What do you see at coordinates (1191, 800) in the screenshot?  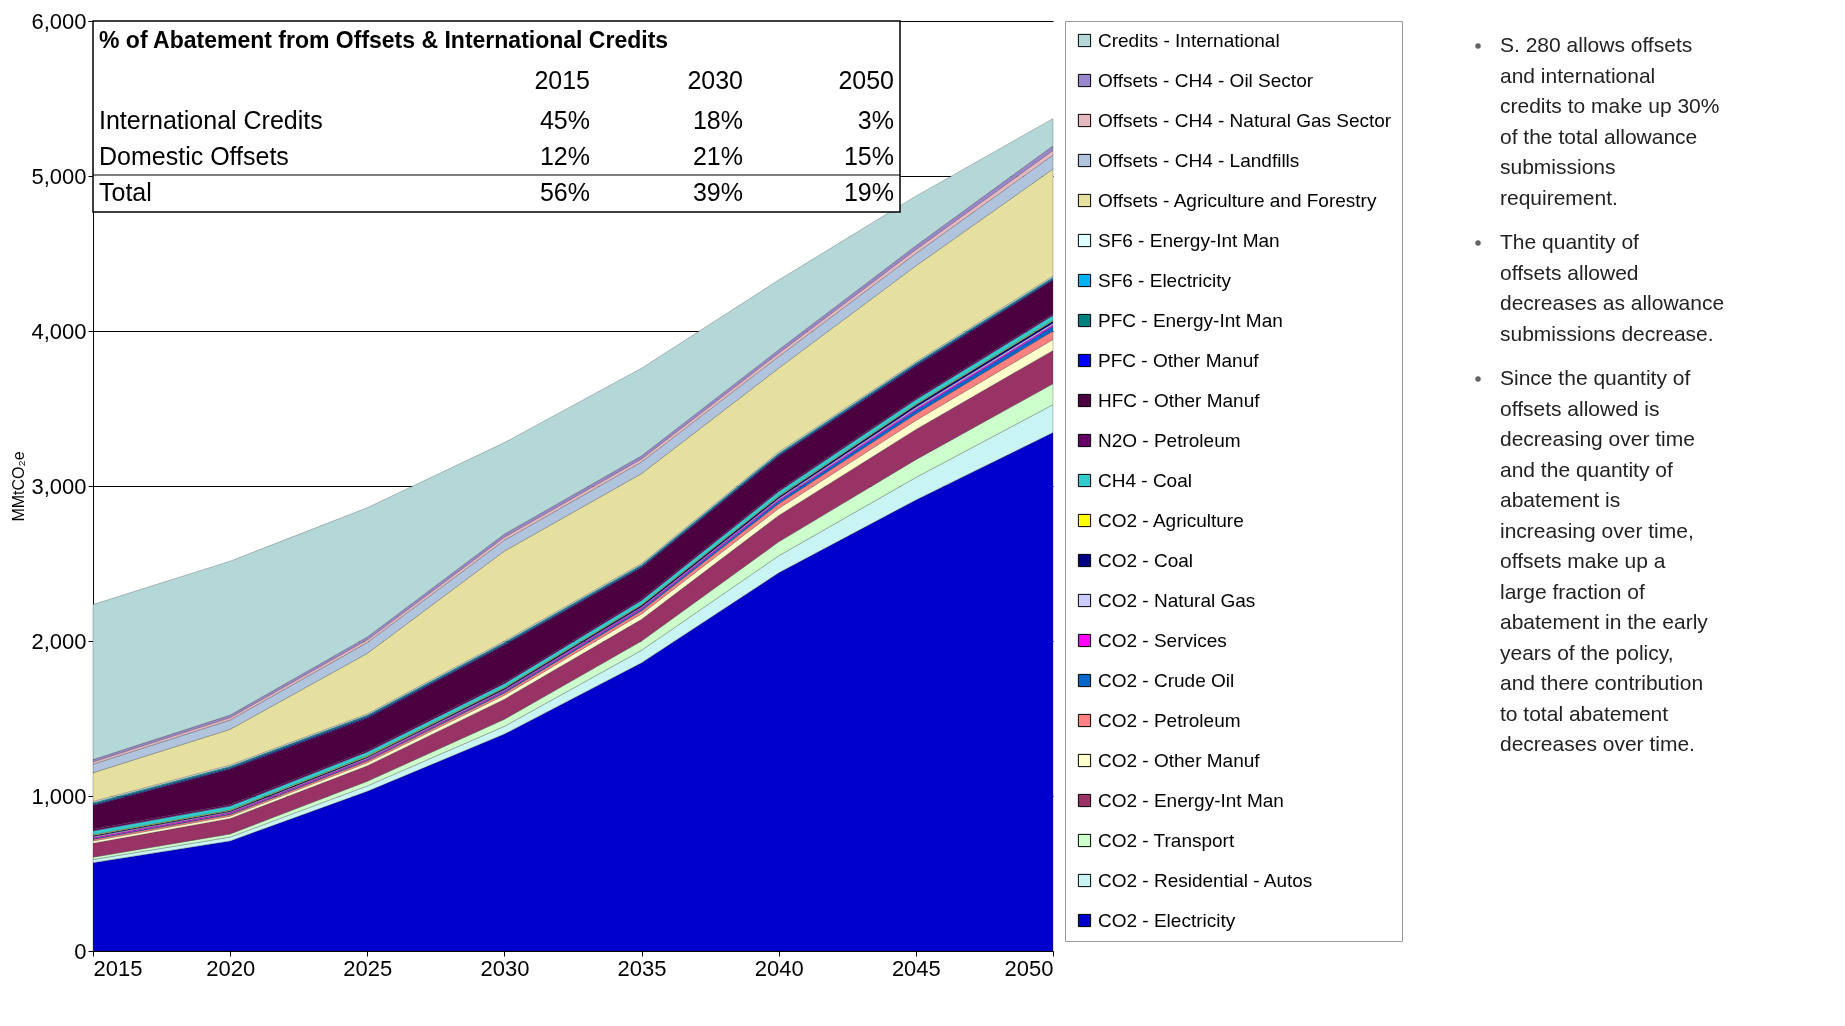 I see `legend-label: CO2 - Energy-Int Man` at bounding box center [1191, 800].